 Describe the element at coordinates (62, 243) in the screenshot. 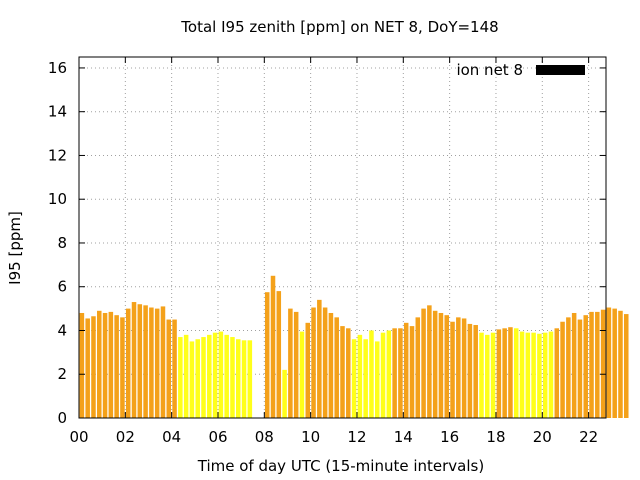

I see `y-tick-label: 8` at that location.